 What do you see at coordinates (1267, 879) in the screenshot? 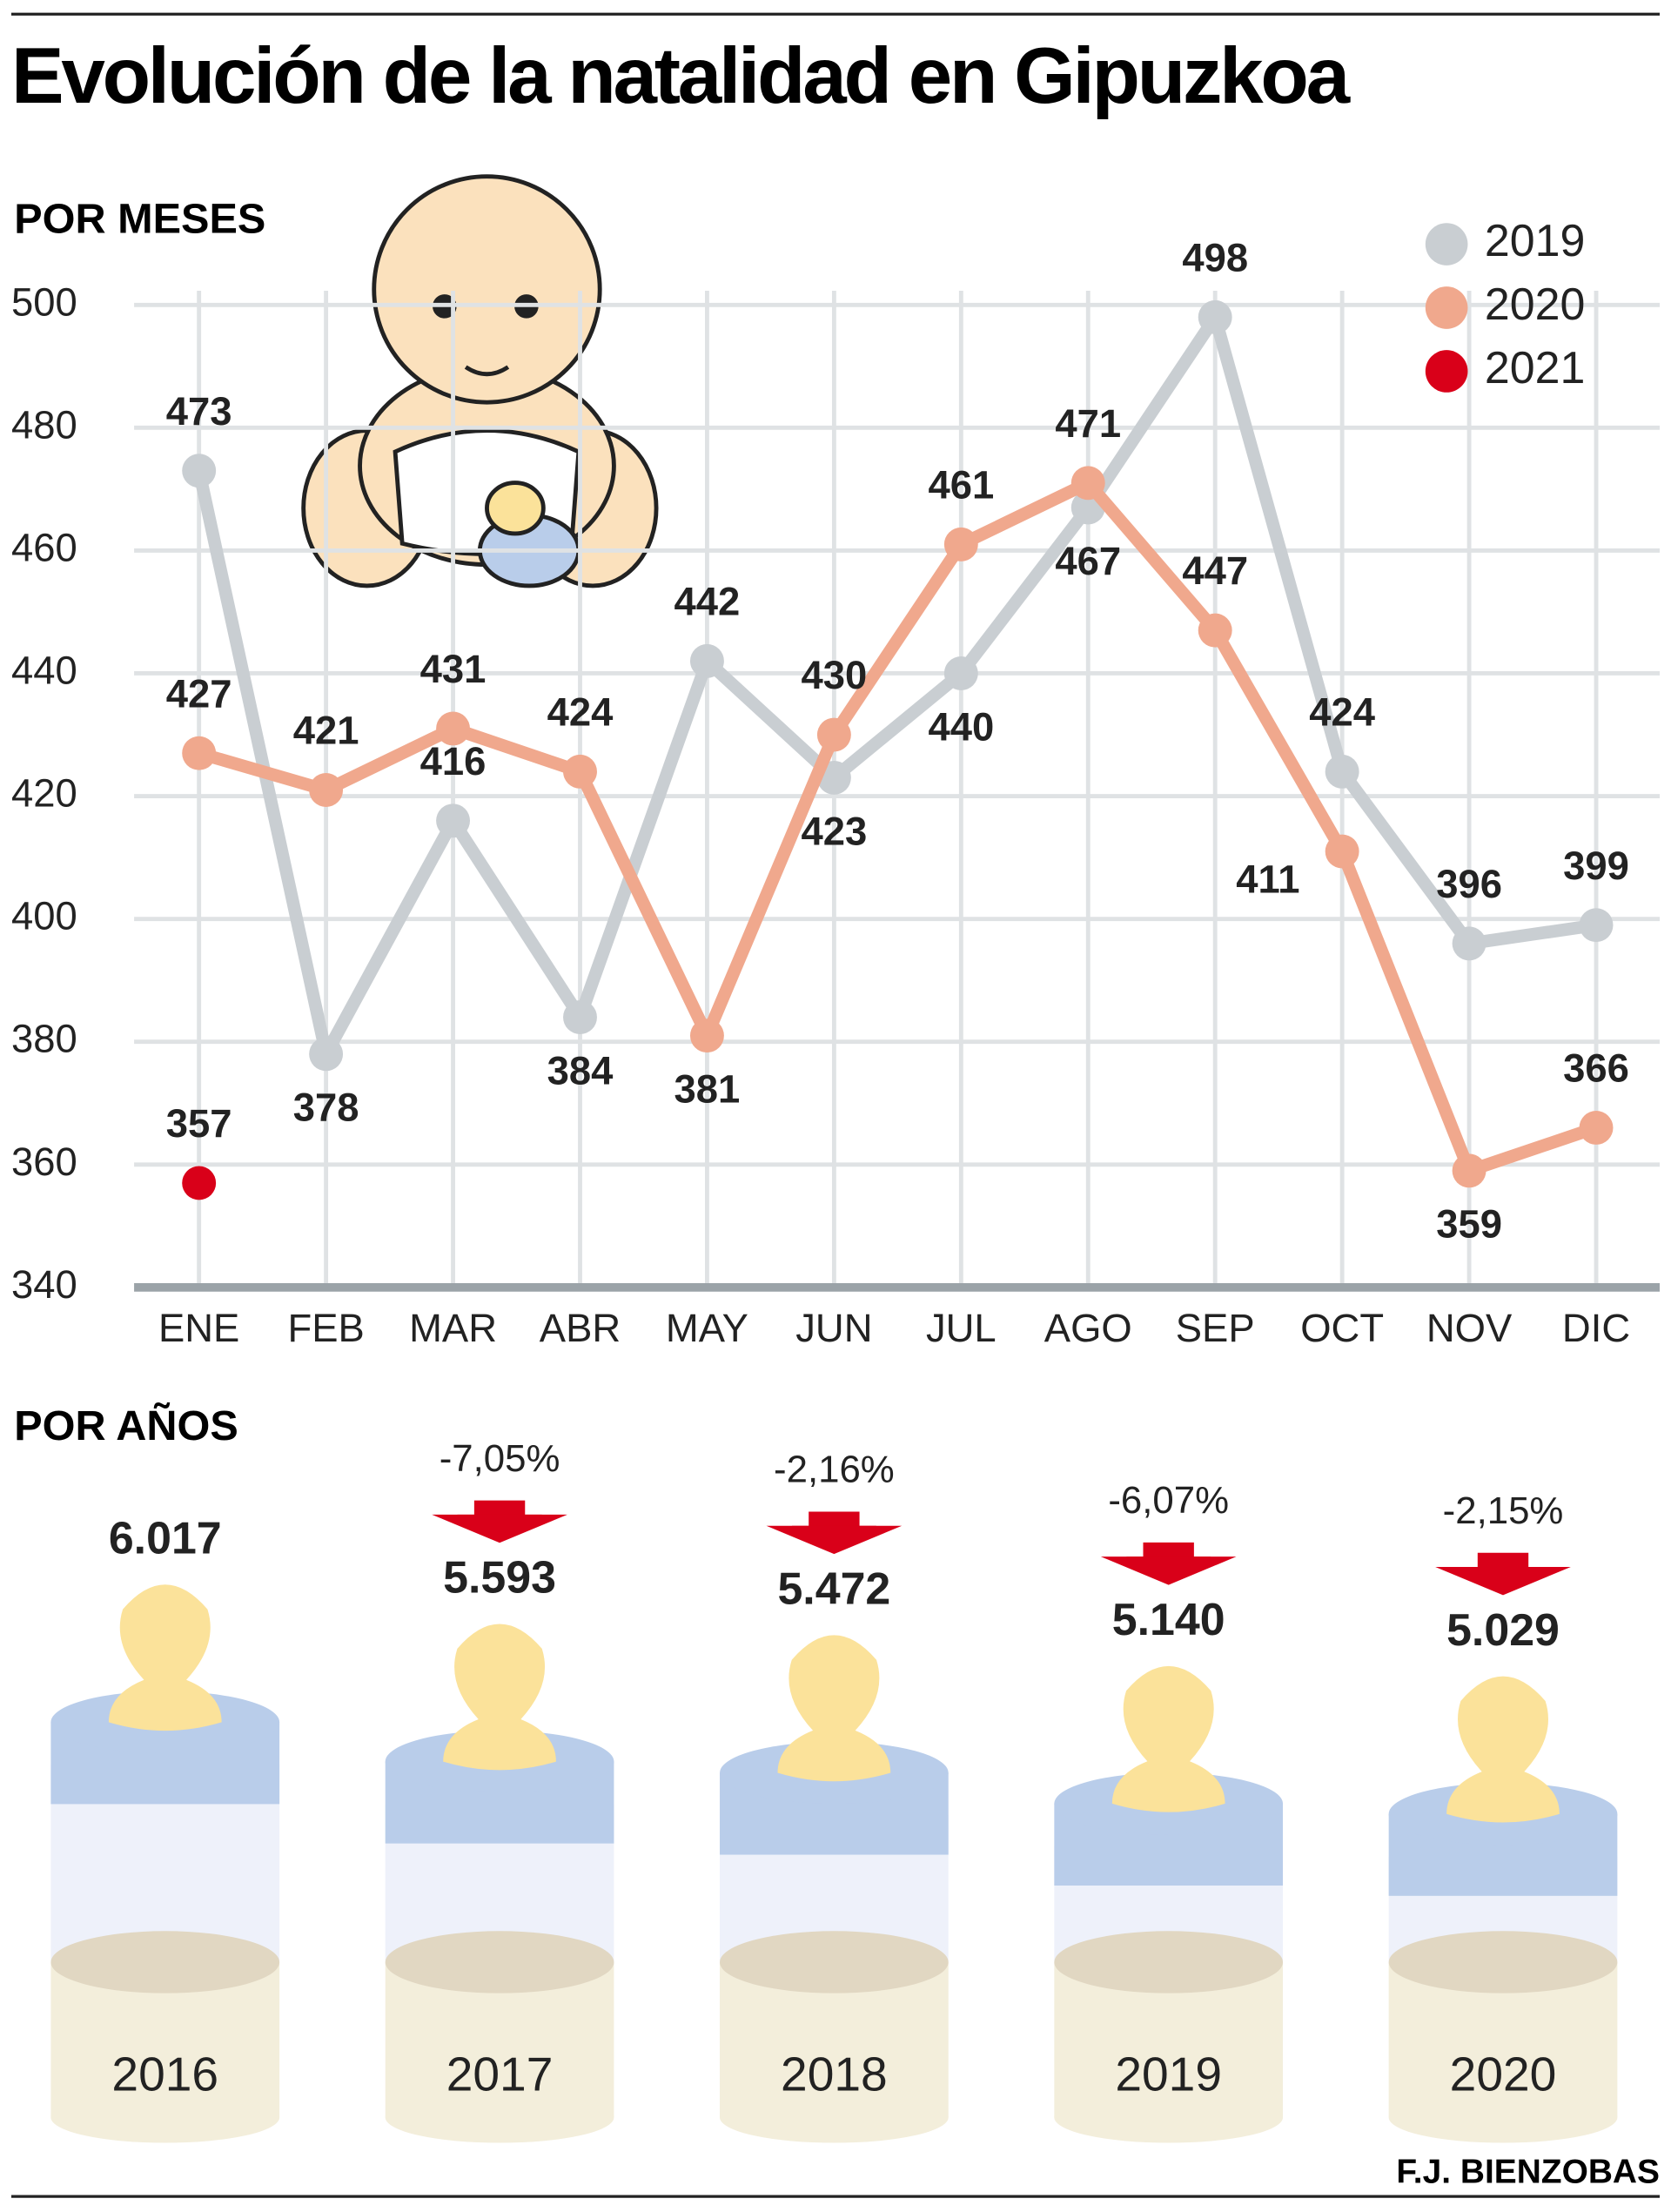
I see `data-label: 411` at bounding box center [1267, 879].